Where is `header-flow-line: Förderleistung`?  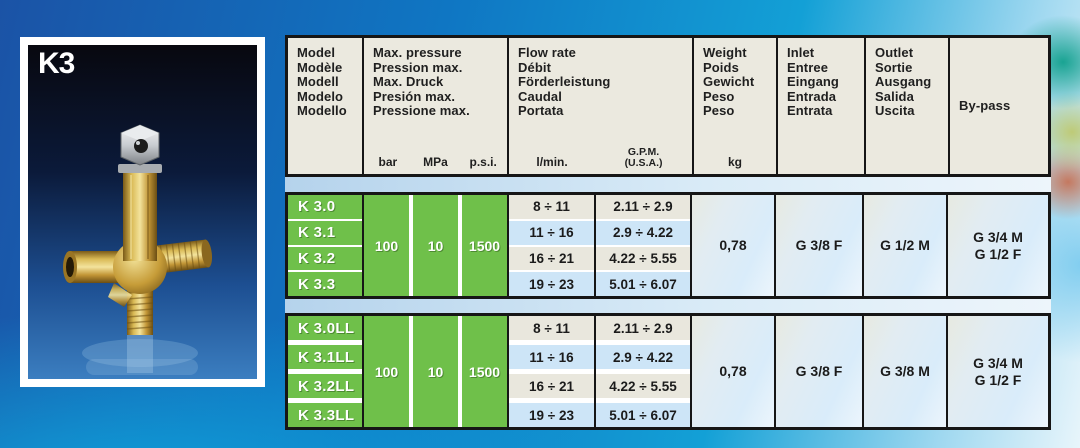
header-flow-line: Förderleistung is located at coordinates (564, 82).